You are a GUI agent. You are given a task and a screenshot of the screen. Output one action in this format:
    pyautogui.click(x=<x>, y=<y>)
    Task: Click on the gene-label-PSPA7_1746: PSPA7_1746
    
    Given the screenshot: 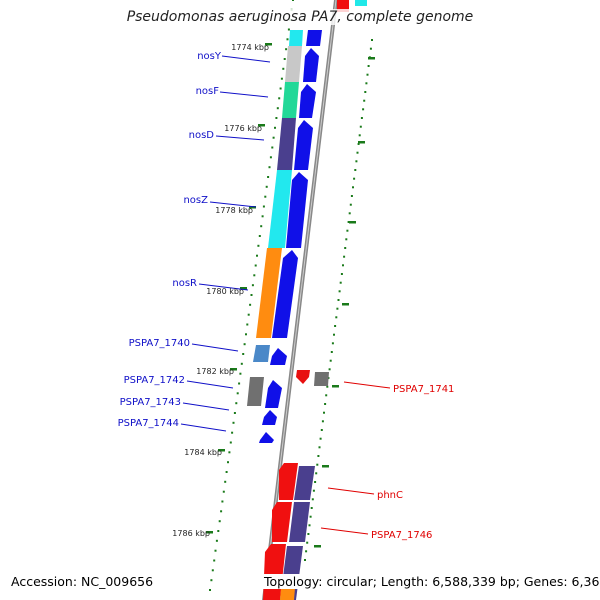 What is the action you would take?
    pyautogui.click(x=401, y=535)
    